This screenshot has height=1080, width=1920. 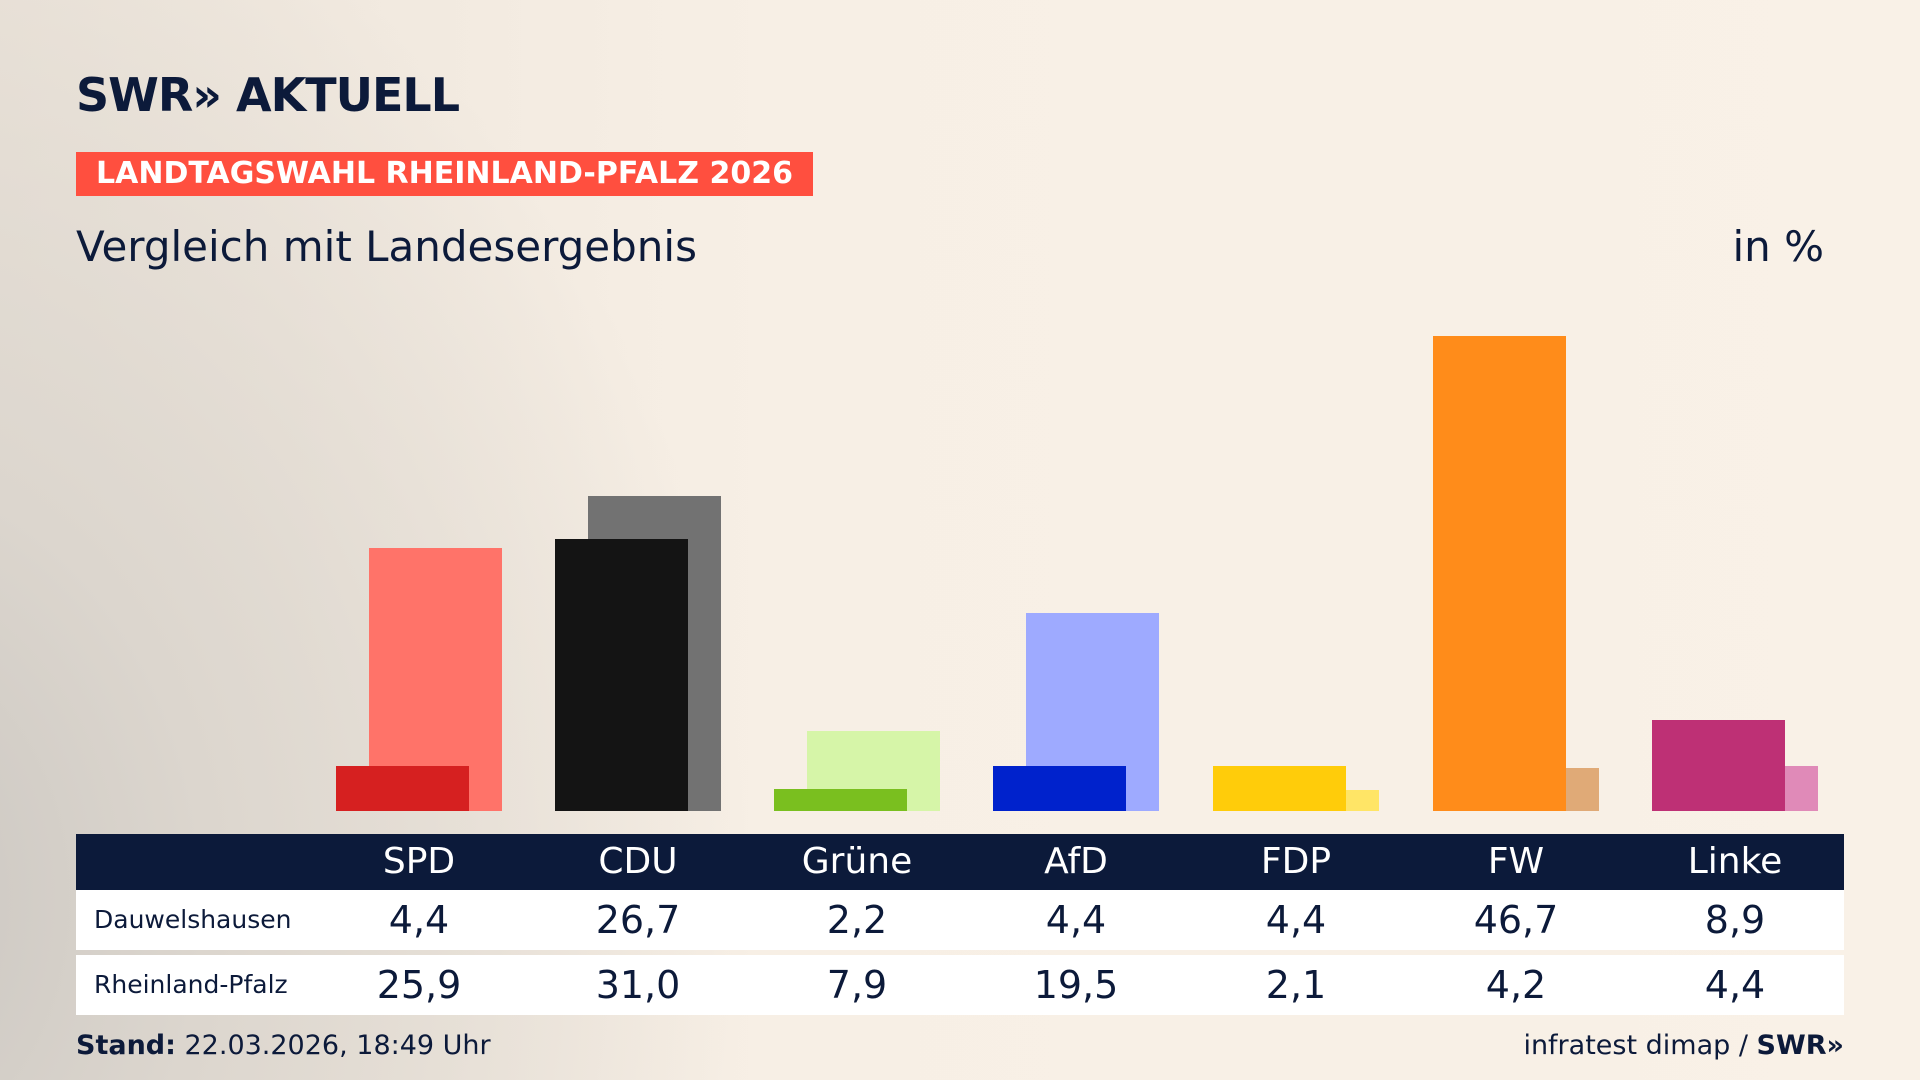 What do you see at coordinates (1076, 985) in the screenshot?
I see `value-cell: 19,5` at bounding box center [1076, 985].